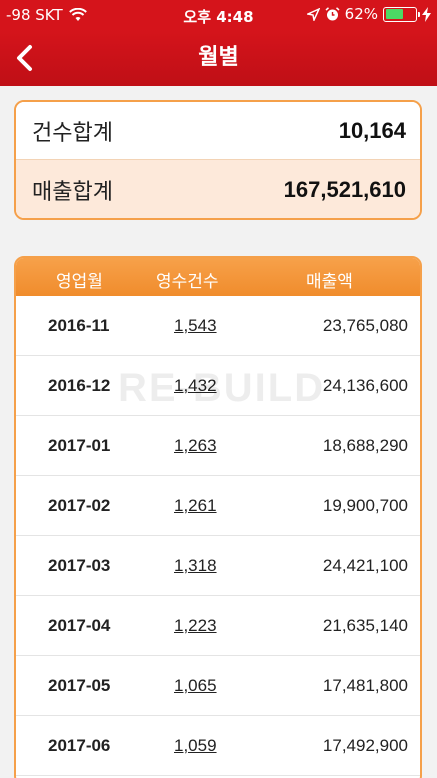 This screenshot has height=778, width=437. What do you see at coordinates (72, 133) in the screenshot?
I see `count-total-label: 건수합계` at bounding box center [72, 133].